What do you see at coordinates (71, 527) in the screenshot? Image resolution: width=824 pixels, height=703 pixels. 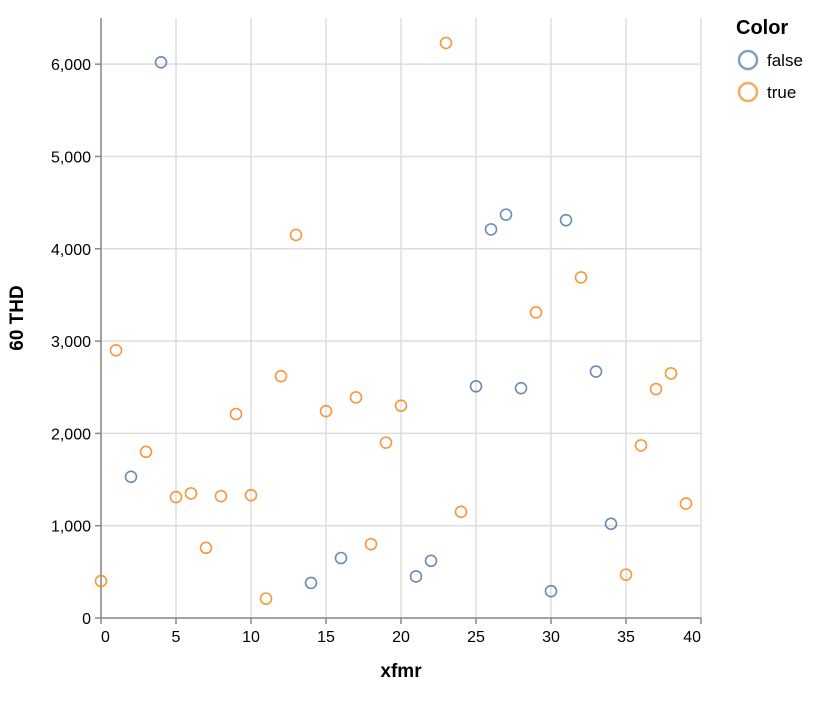 I see `y-tick-label: 1,000` at bounding box center [71, 527].